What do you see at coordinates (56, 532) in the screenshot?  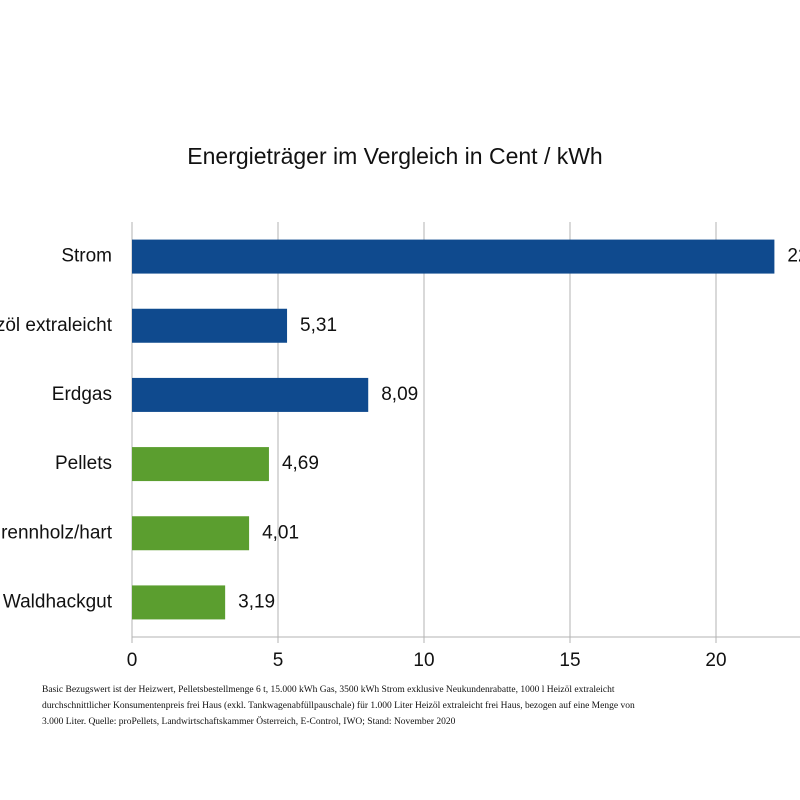 I see `category-label: Brennholz/hart` at bounding box center [56, 532].